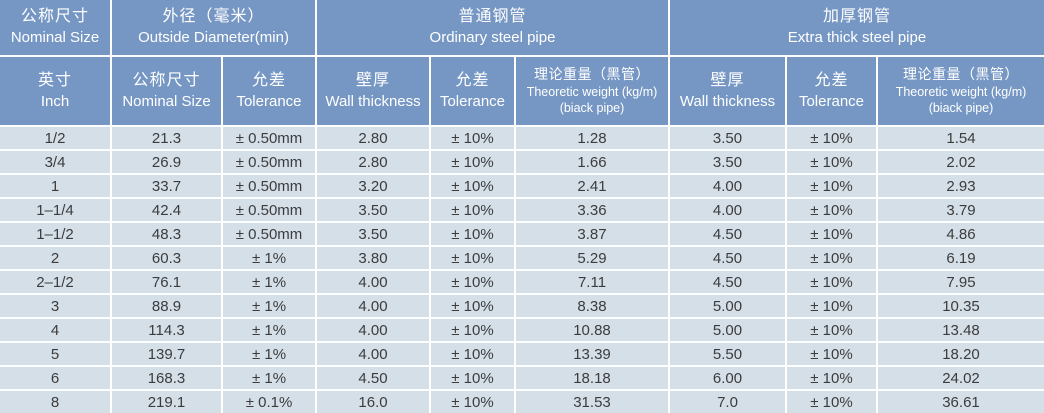 The width and height of the screenshot is (1044, 413). I want to click on header-group-en: Extra thick steel pipe, so click(857, 38).